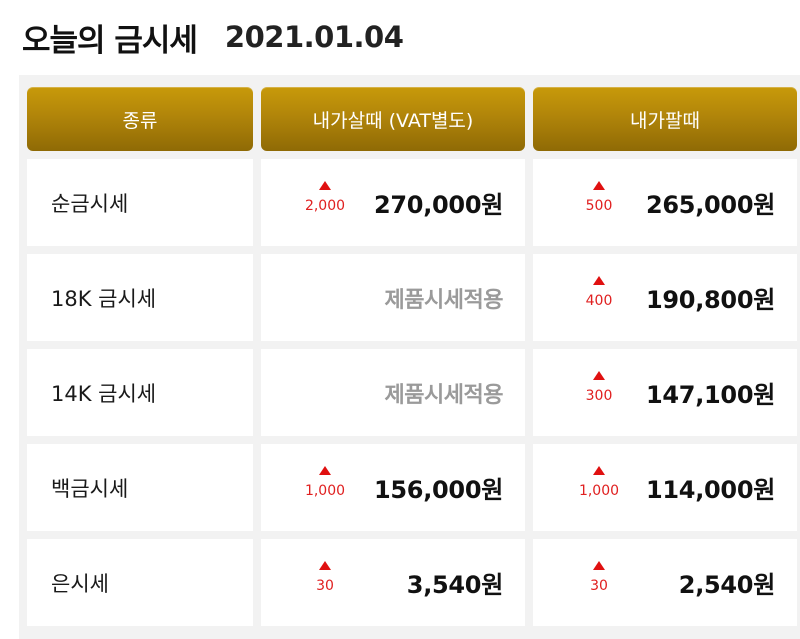 Image resolution: width=800 pixels, height=639 pixels. I want to click on page-title-row: 오늘의 금시세 2021.01.04, so click(213, 37).